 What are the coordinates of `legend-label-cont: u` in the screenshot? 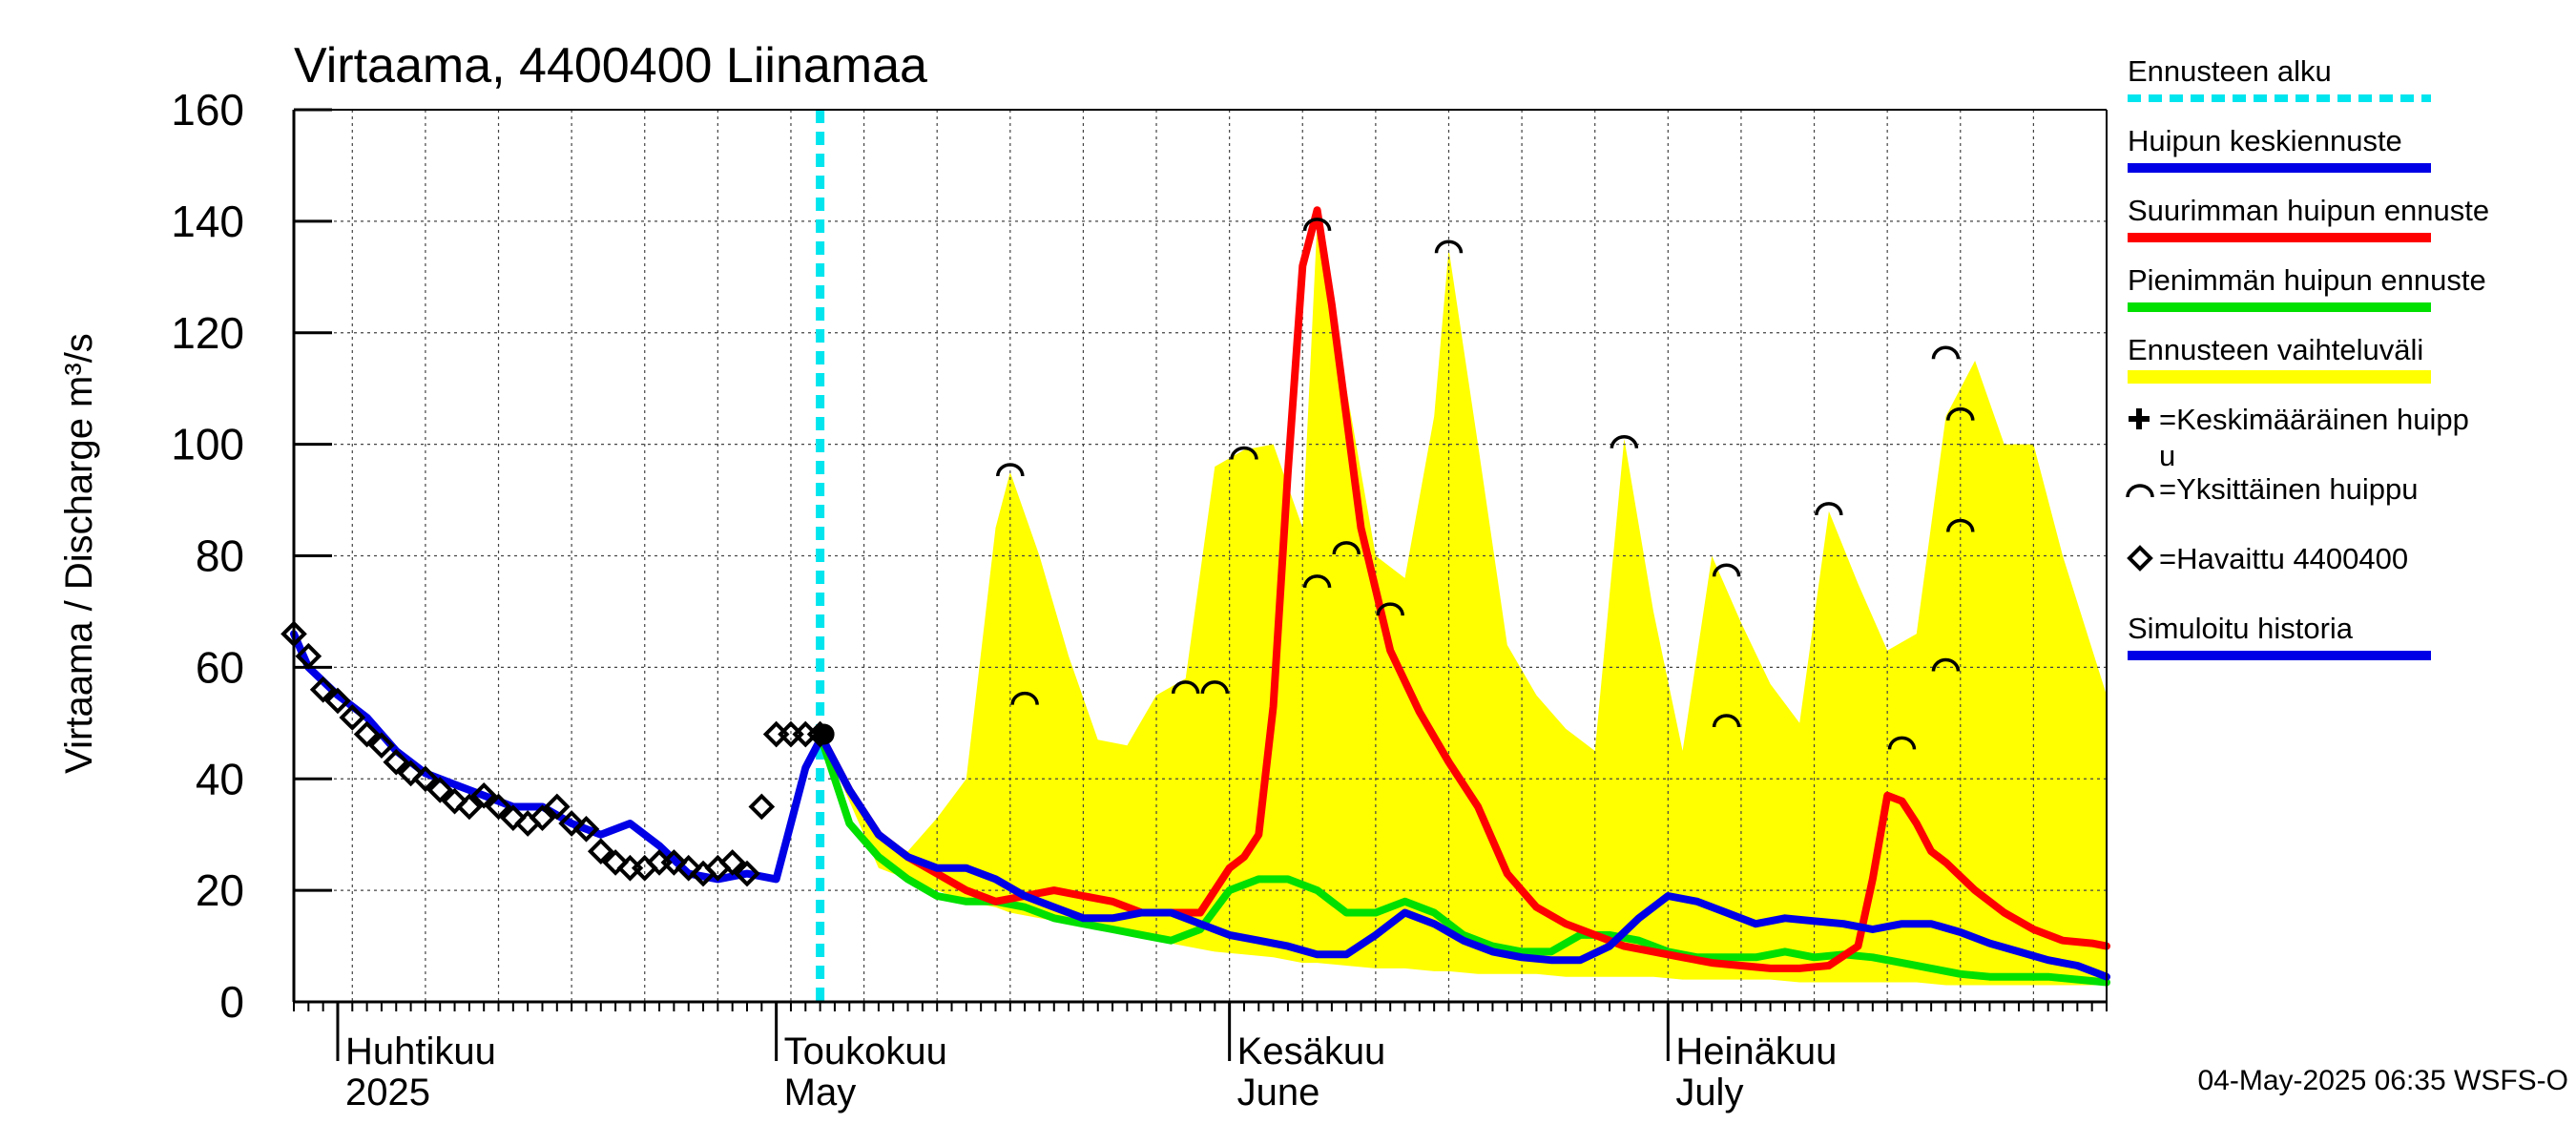 It's located at (2167, 456).